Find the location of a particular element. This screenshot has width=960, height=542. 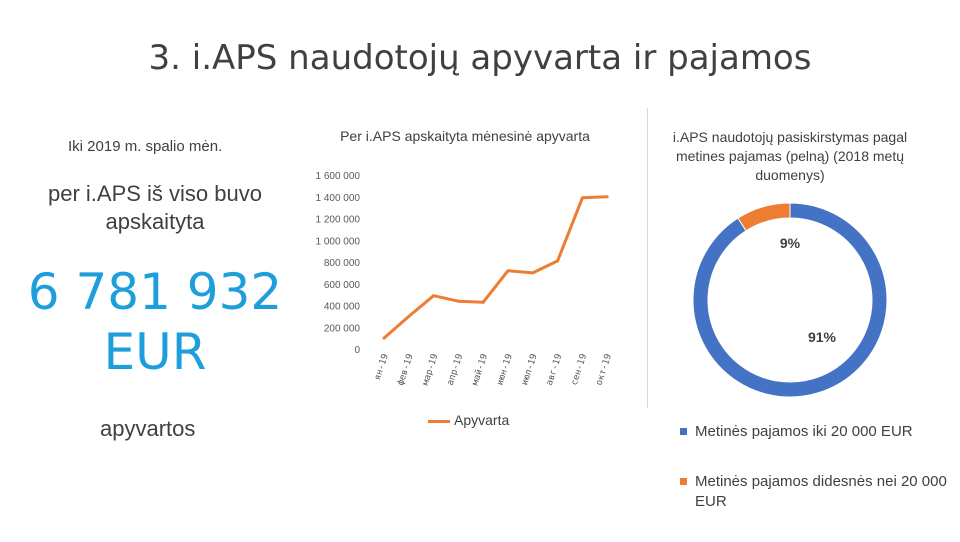

y-tick-label: 600 000 is located at coordinates (342, 285).